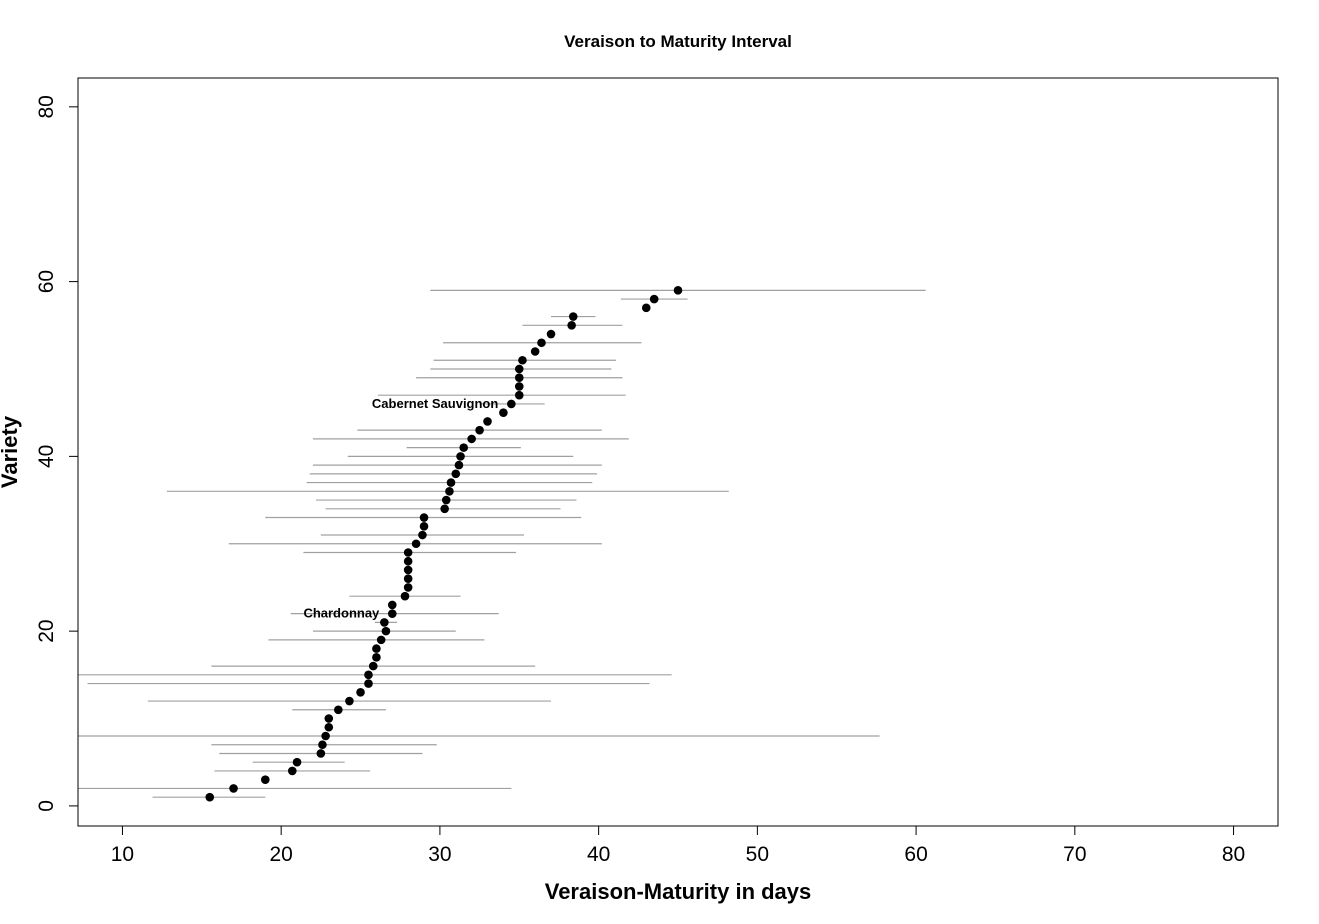 The image size is (1319, 924). I want to click on chart-title: Veraison to Maturity Interval, so click(678, 41).